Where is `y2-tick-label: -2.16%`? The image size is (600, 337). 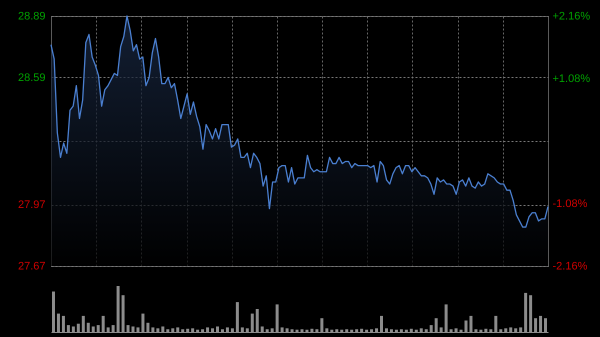 y2-tick-label: -2.16% is located at coordinates (570, 266).